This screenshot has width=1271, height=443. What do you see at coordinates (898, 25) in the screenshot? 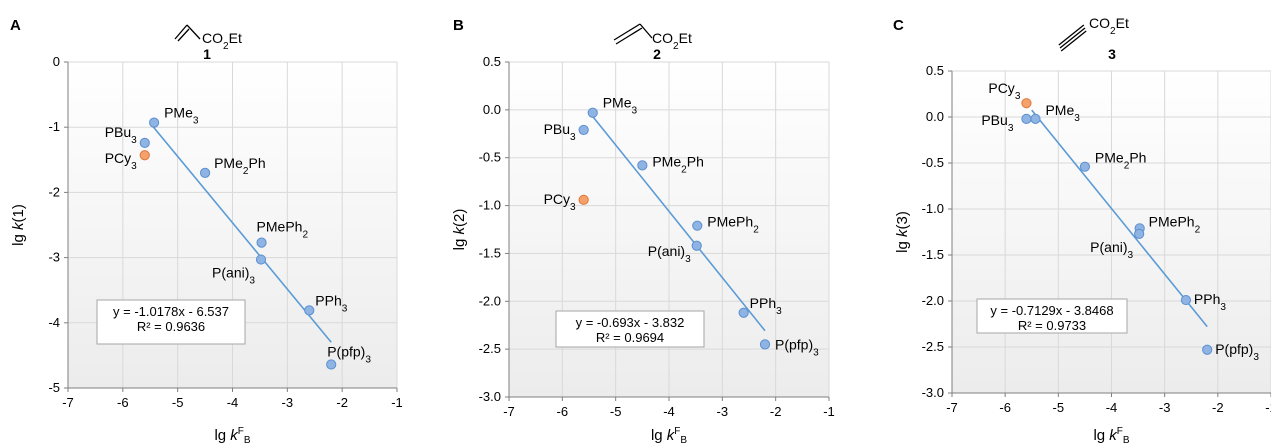
I see `panel-letter: C` at bounding box center [898, 25].